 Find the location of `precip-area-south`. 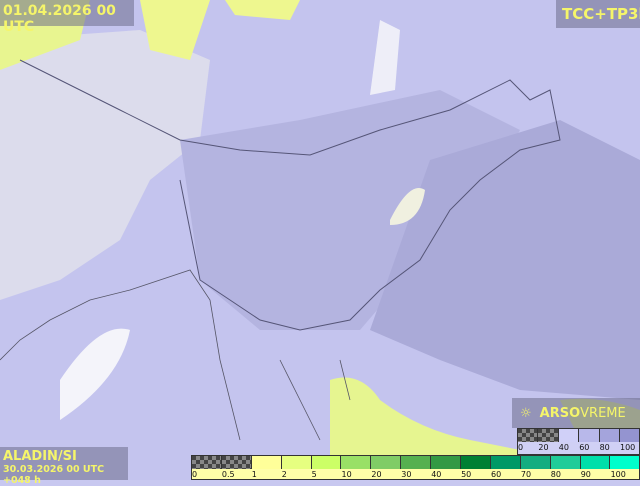

precip-area-south is located at coordinates (425, 428).